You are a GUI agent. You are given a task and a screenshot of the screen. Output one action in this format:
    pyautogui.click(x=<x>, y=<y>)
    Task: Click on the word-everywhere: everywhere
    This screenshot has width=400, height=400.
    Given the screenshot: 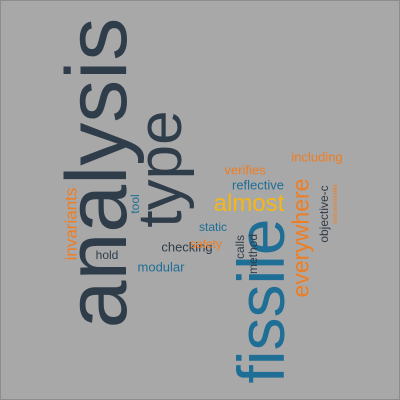 What is the action you would take?
    pyautogui.click(x=300, y=238)
    